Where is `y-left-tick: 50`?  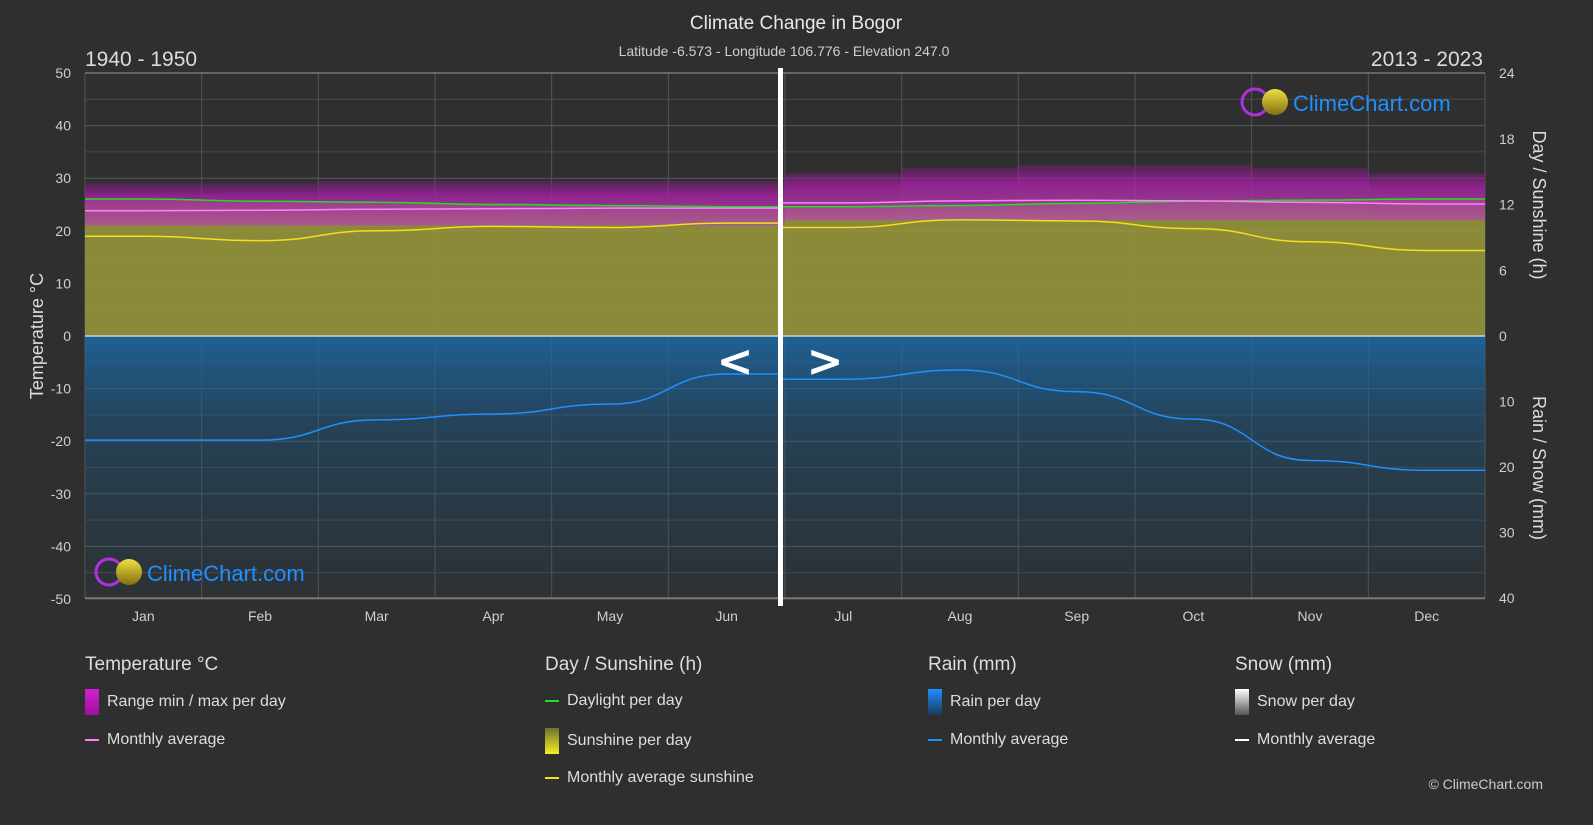 y-left-tick: 50 is located at coordinates (63, 73).